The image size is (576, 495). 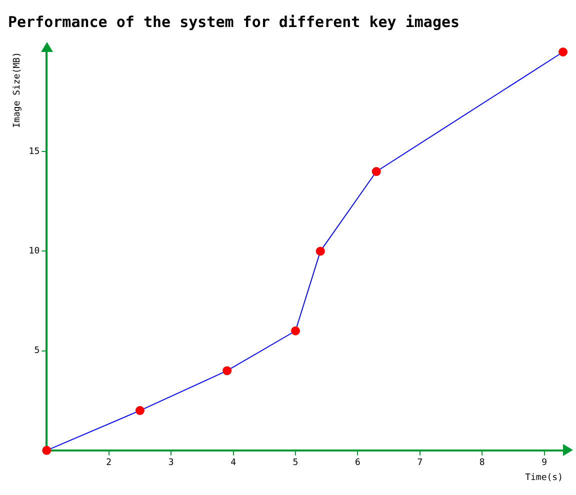 What do you see at coordinates (482, 463) in the screenshot?
I see `x-tick-label: 8` at bounding box center [482, 463].